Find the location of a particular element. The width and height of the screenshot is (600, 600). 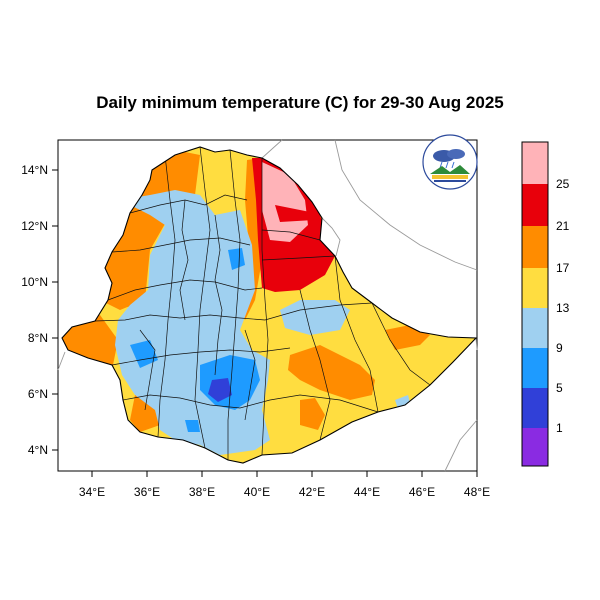

legend-frame is located at coordinates (535, 304).